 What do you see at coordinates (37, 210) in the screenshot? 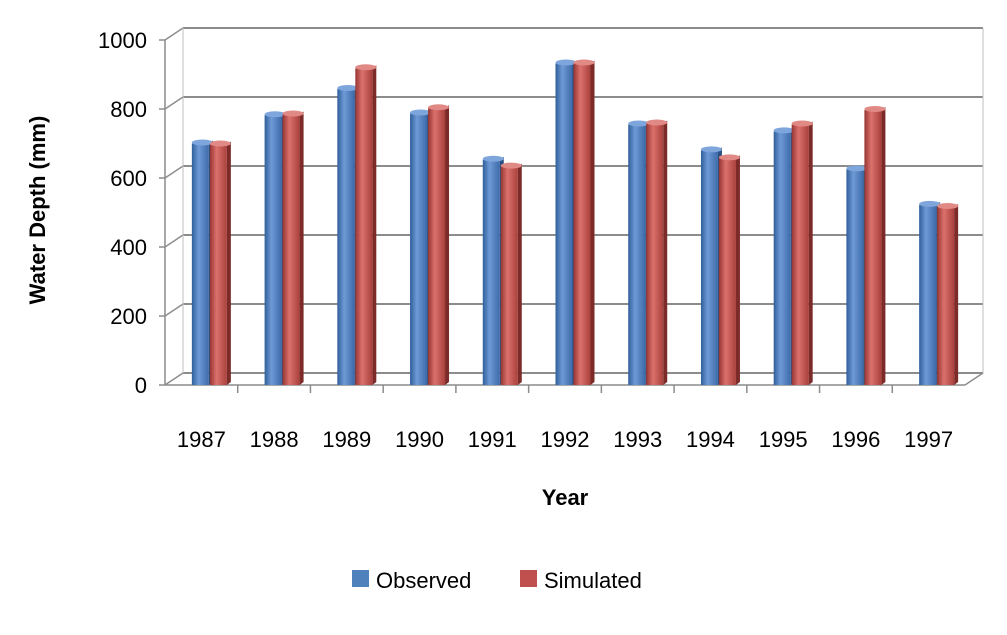
I see `y-axis-title: Water Depth (mm)` at bounding box center [37, 210].